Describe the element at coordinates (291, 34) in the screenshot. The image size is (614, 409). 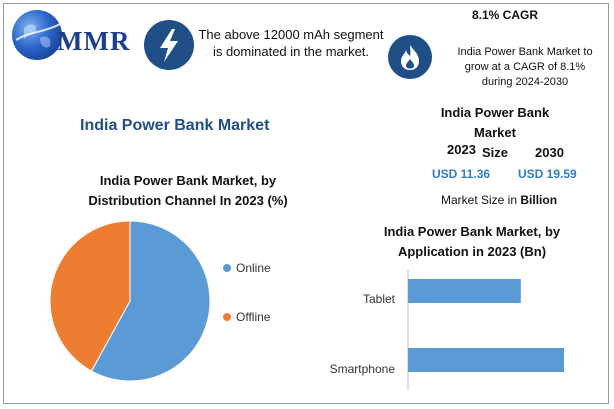
I see `segment-note-line1: The above 12000 mAh segment` at that location.